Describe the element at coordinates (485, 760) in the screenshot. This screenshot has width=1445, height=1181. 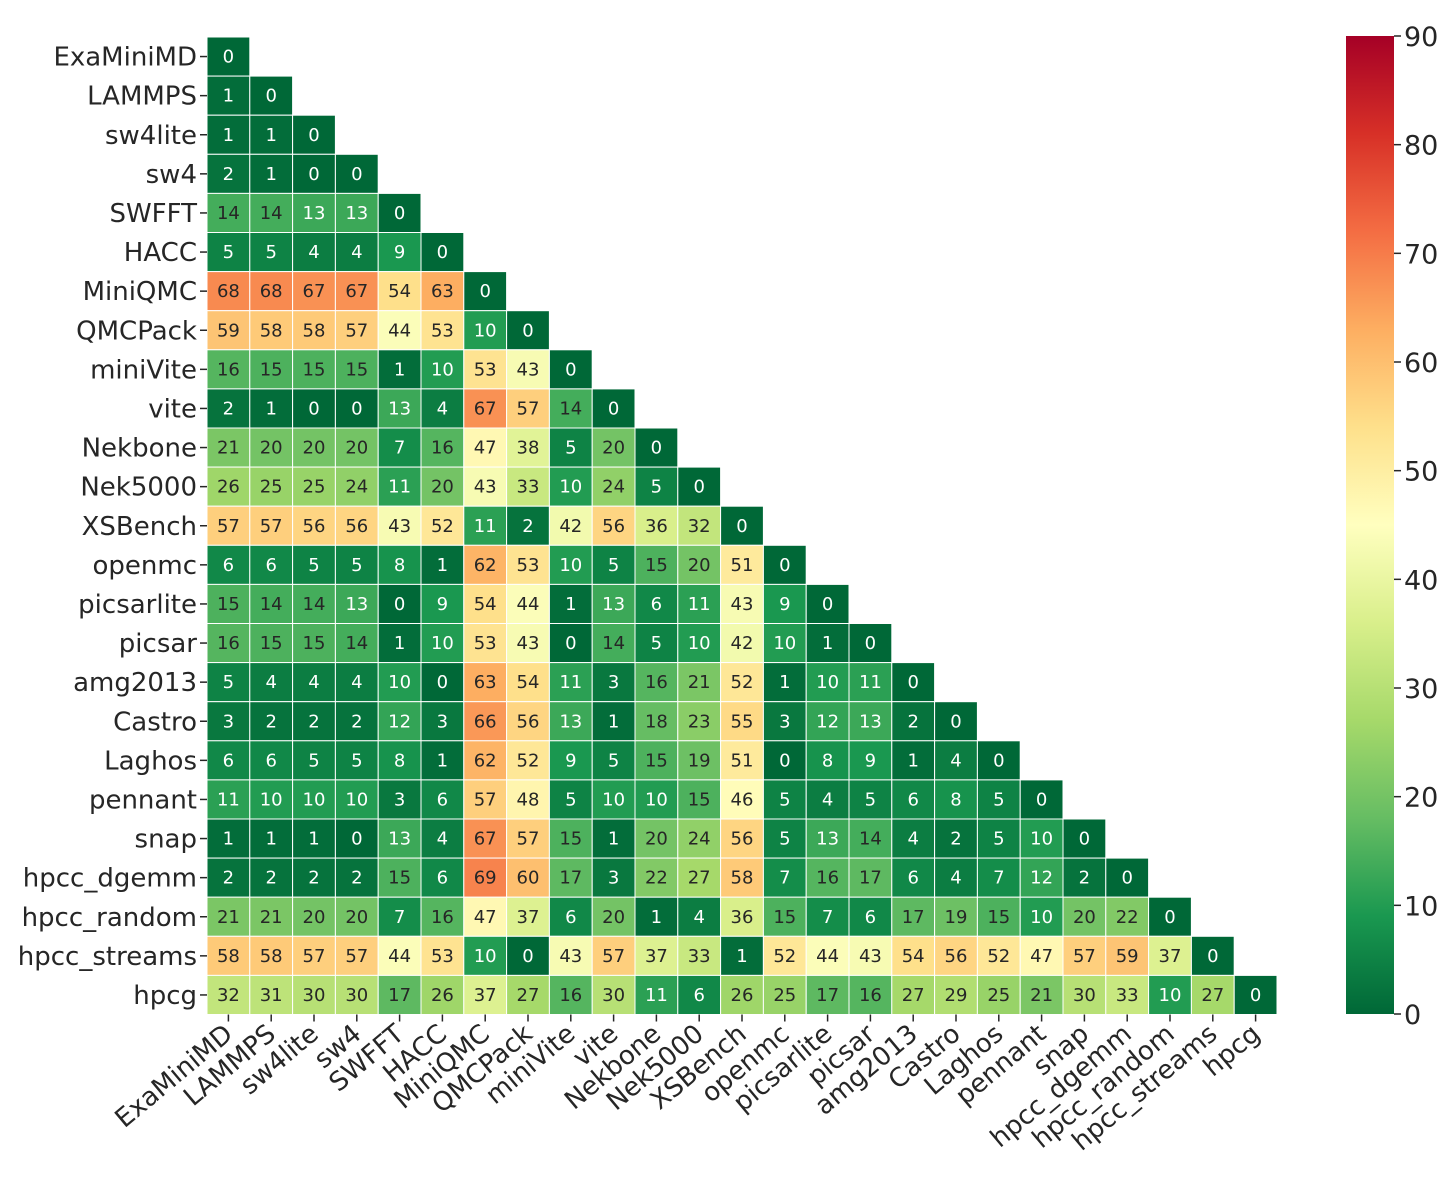
I see `cell-value-label: 62` at that location.